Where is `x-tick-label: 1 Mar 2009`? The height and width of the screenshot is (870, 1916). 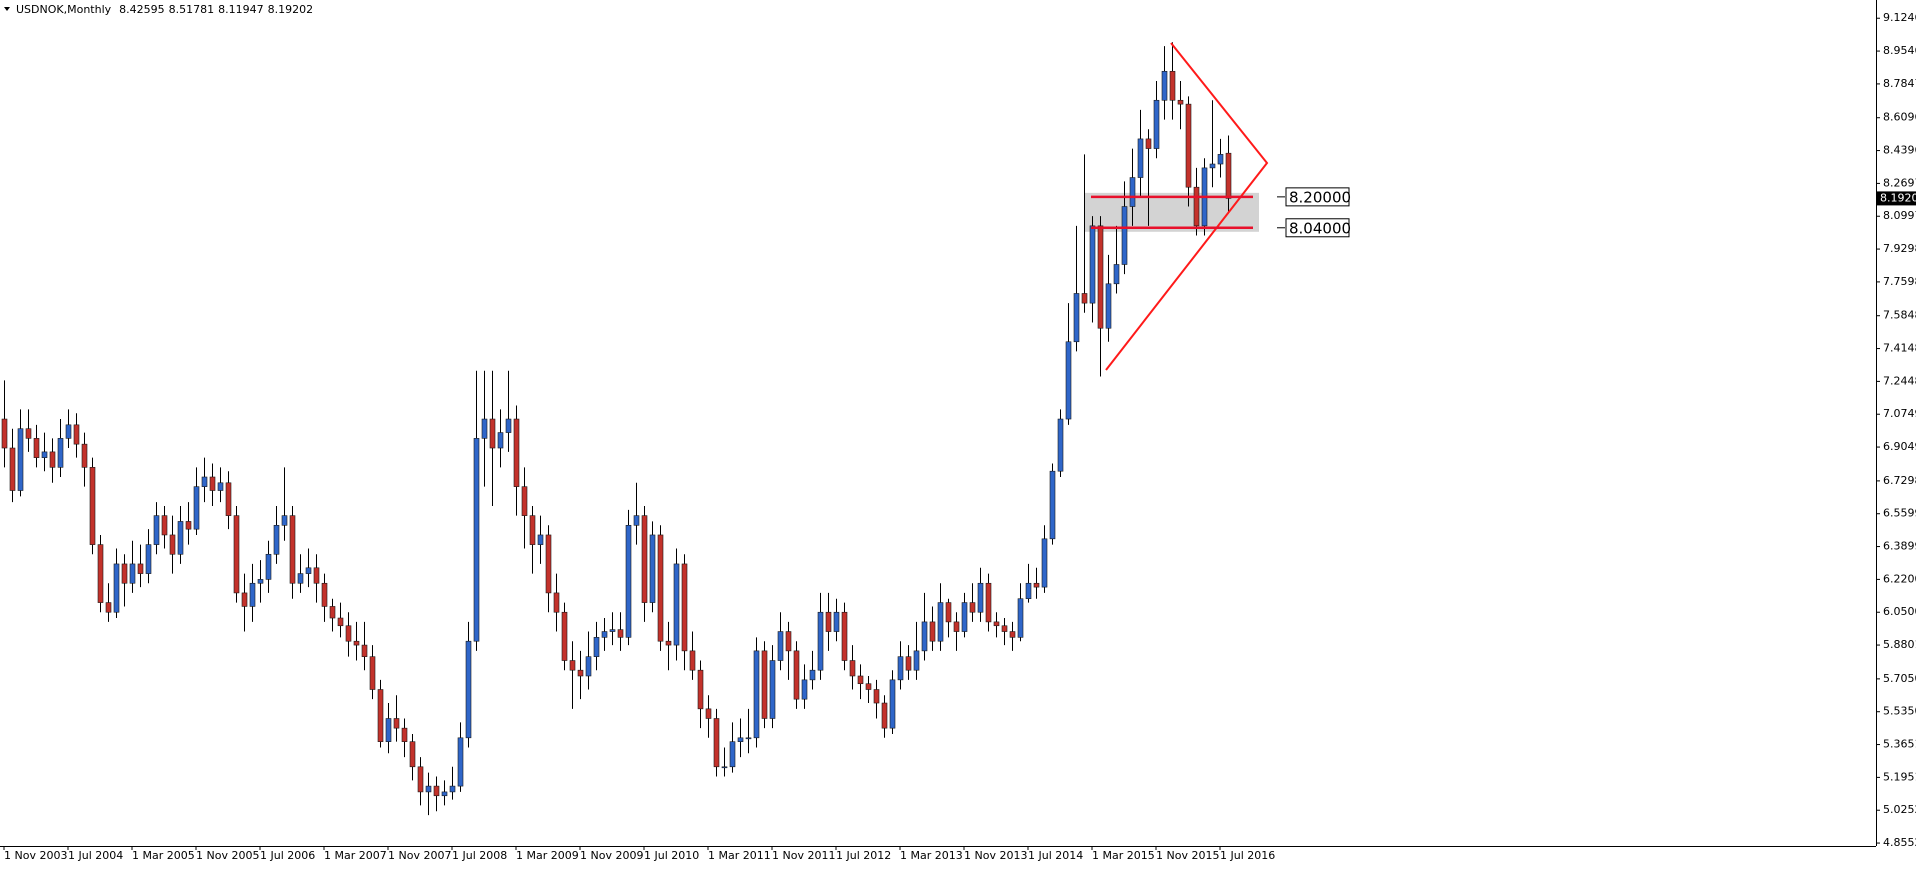
x-tick-label: 1 Mar 2009 is located at coordinates (547, 855).